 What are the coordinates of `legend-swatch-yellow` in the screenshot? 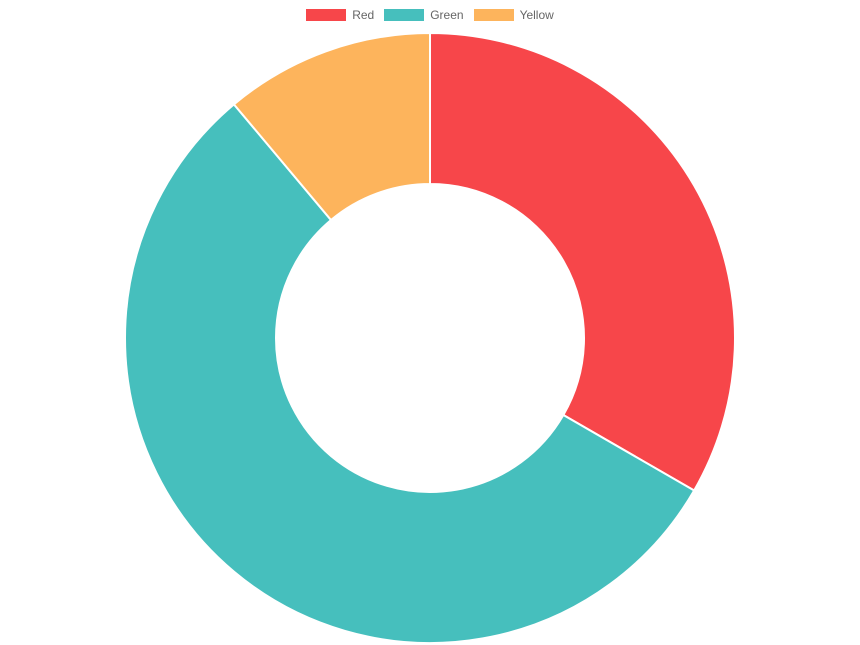 It's located at (493, 15).